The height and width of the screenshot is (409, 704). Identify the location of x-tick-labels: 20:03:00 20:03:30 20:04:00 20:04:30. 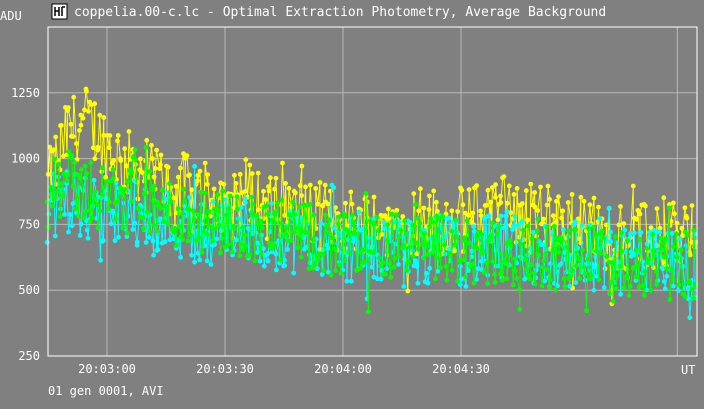
(284, 369).